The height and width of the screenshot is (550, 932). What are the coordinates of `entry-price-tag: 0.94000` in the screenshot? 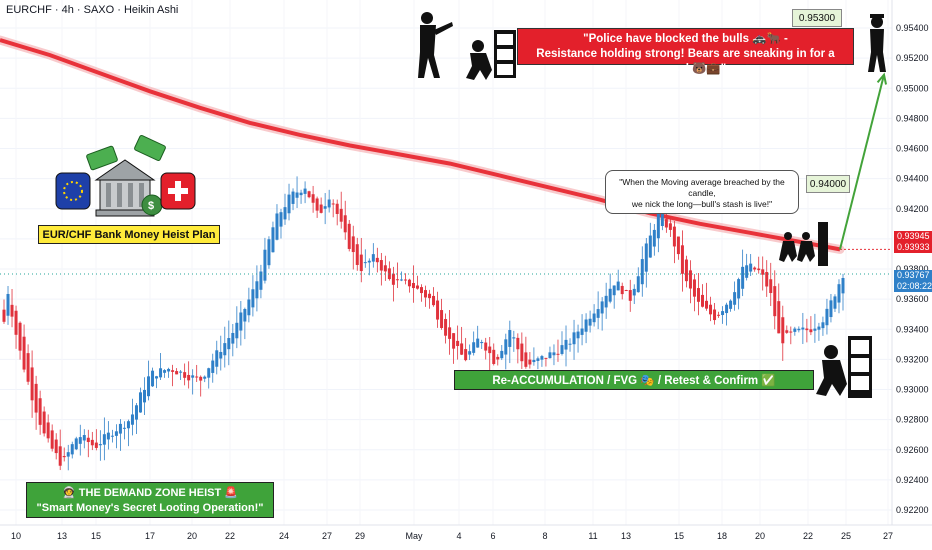 It's located at (828, 184).